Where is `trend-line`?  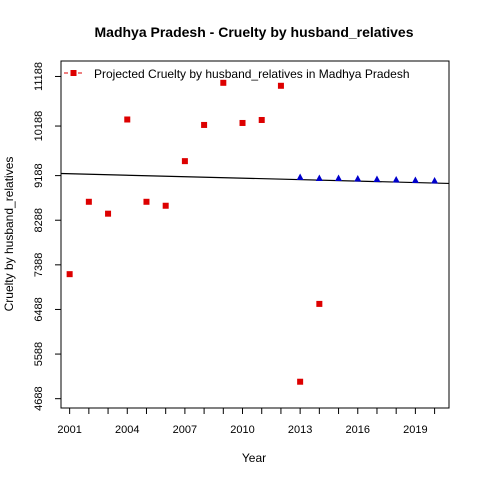 trend-line is located at coordinates (255, 178).